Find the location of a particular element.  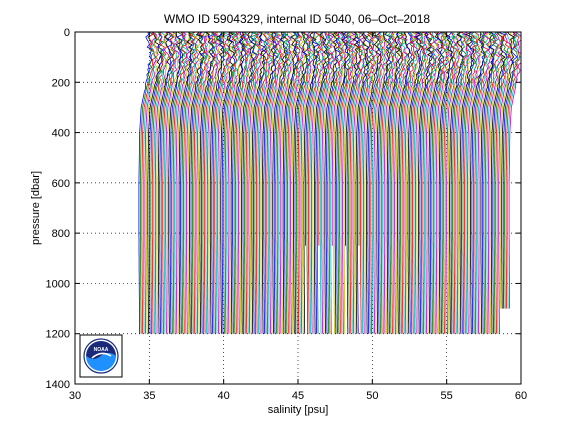

y-tick-label: 800 is located at coordinates (61, 234).